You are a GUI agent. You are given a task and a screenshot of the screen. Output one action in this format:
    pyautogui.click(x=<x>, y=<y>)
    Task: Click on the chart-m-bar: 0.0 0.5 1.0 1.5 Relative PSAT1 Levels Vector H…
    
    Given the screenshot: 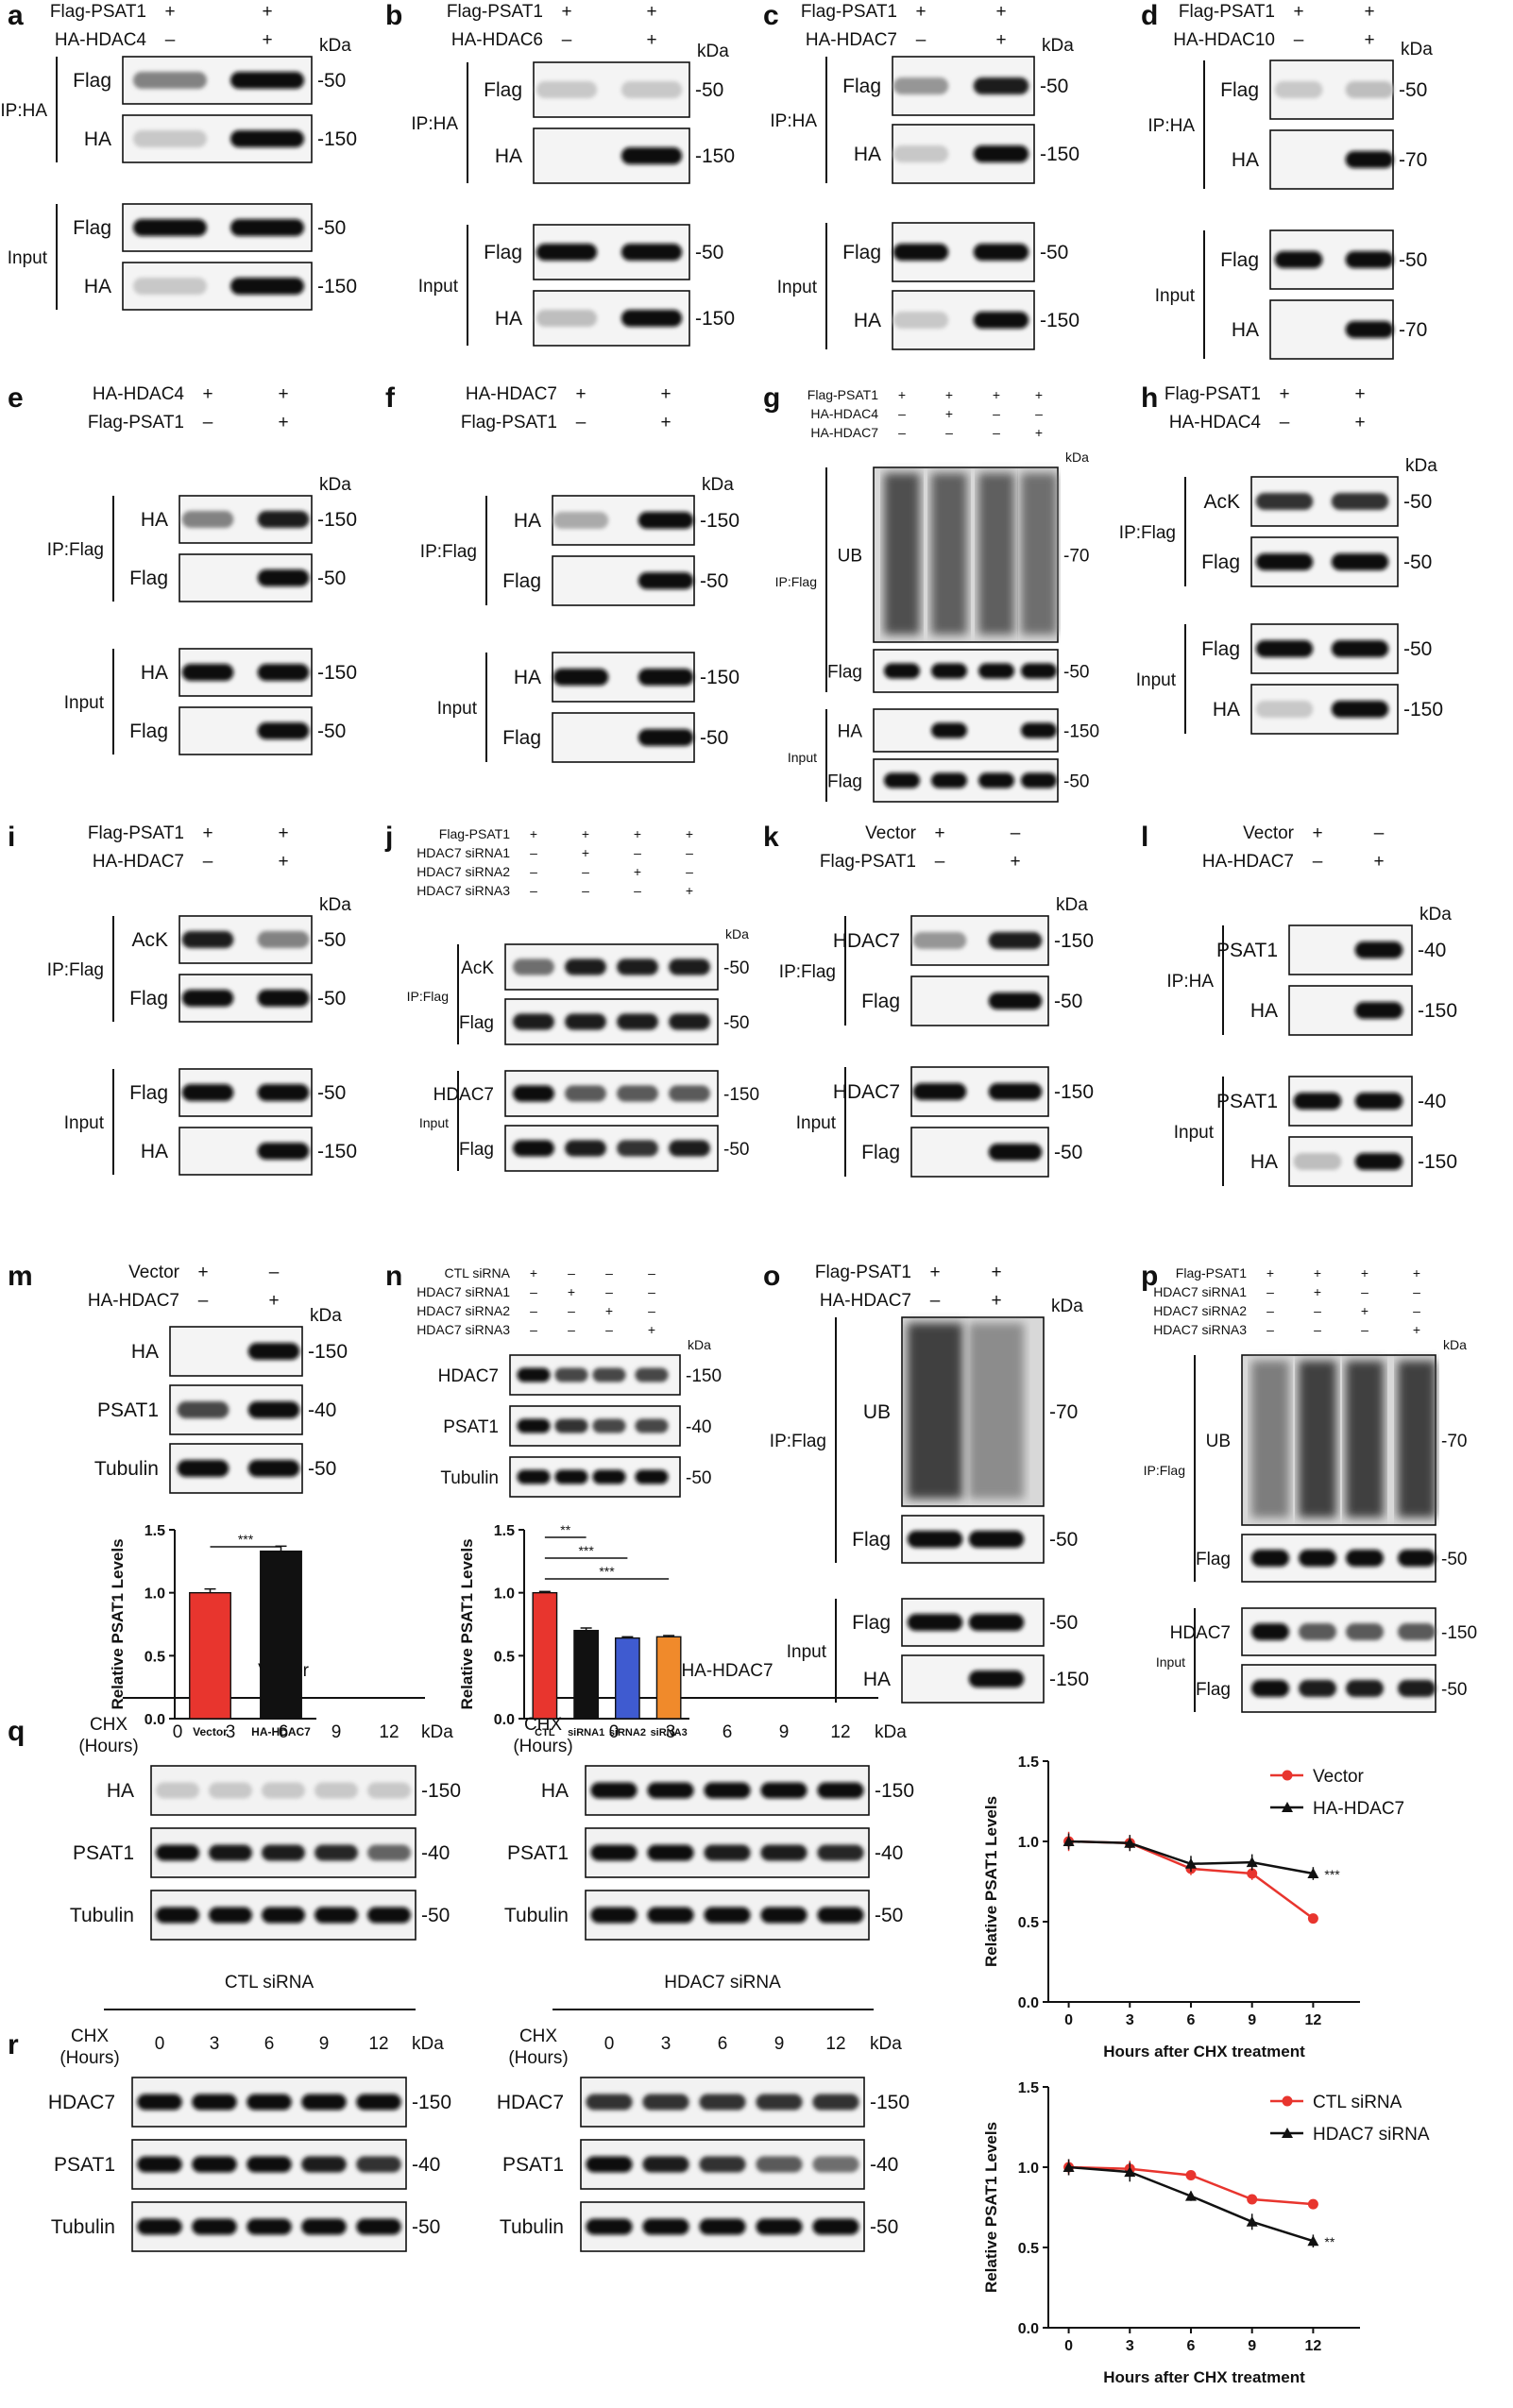 What is the action you would take?
    pyautogui.click(x=212, y=1630)
    